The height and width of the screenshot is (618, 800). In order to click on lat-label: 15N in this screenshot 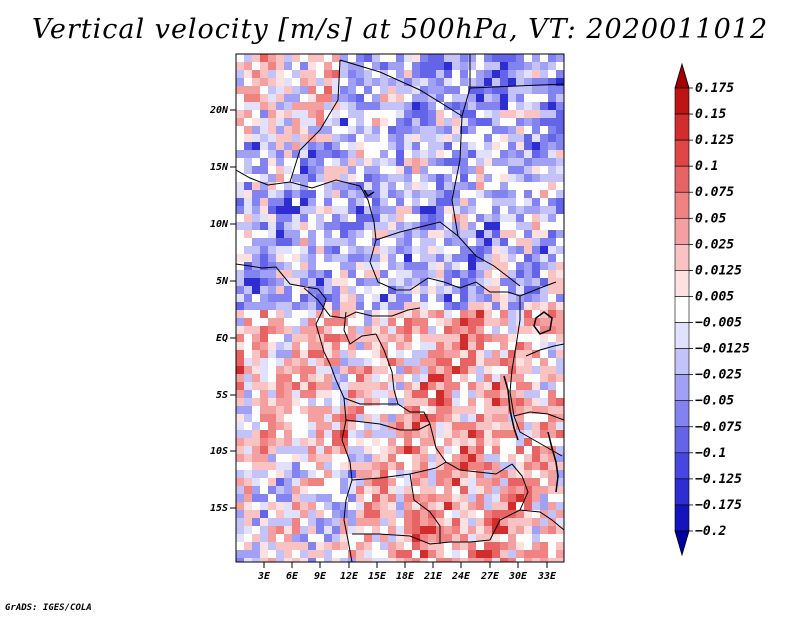, I will do `click(219, 167)`.